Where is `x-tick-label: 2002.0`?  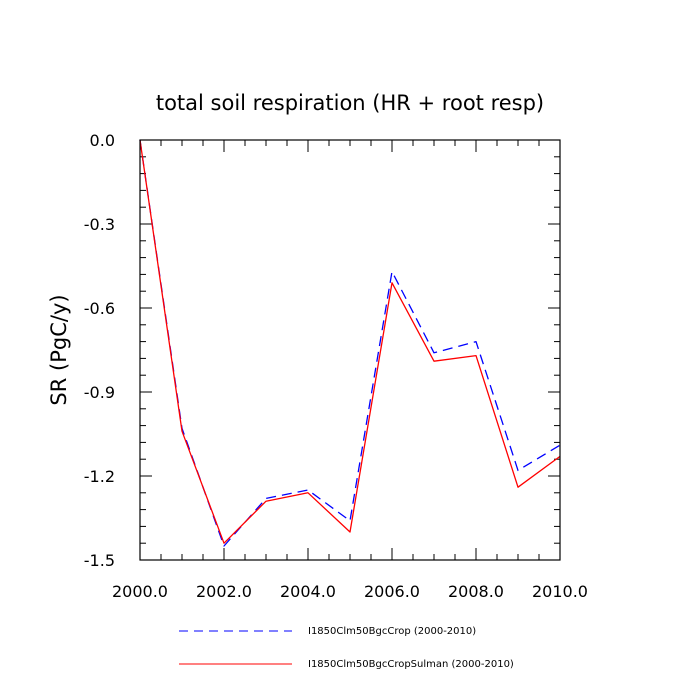
x-tick-label: 2002.0 is located at coordinates (224, 591).